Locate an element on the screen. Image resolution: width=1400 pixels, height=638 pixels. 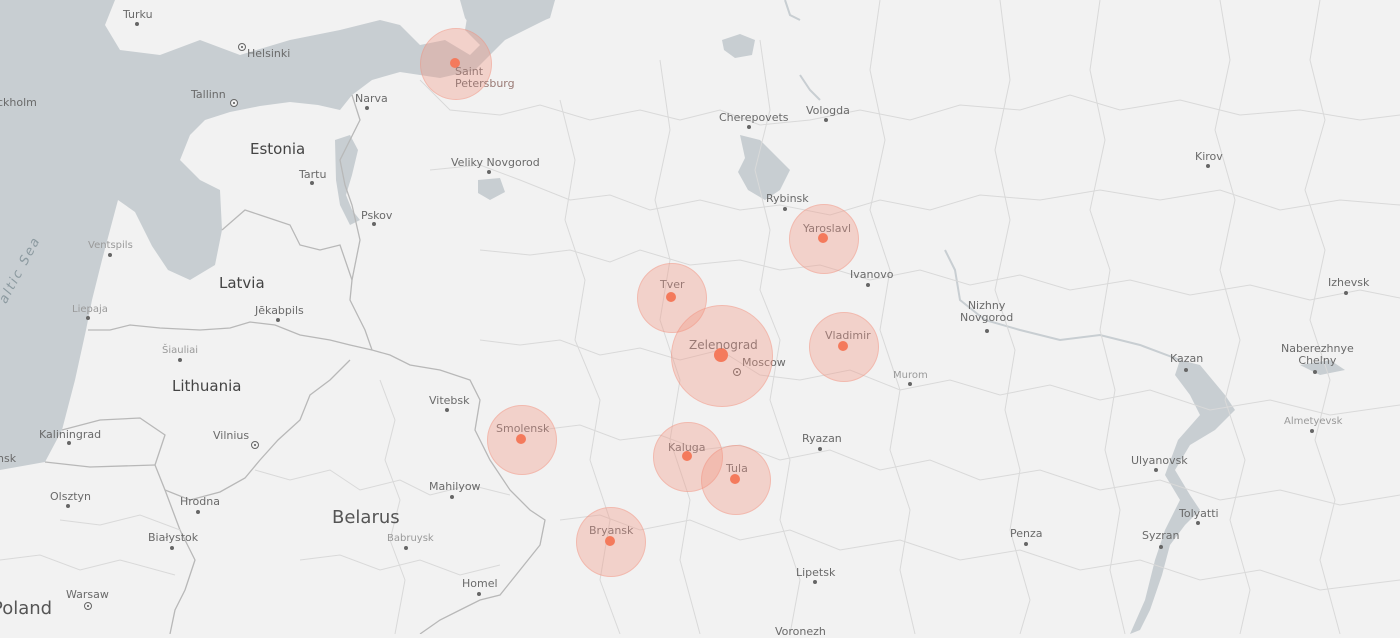
estonia-label: Estonia is located at coordinates (278, 149).